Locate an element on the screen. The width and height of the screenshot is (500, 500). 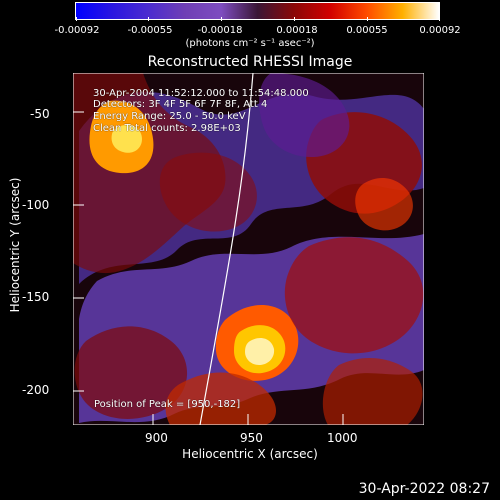
colorbar is located at coordinates (257, 11).